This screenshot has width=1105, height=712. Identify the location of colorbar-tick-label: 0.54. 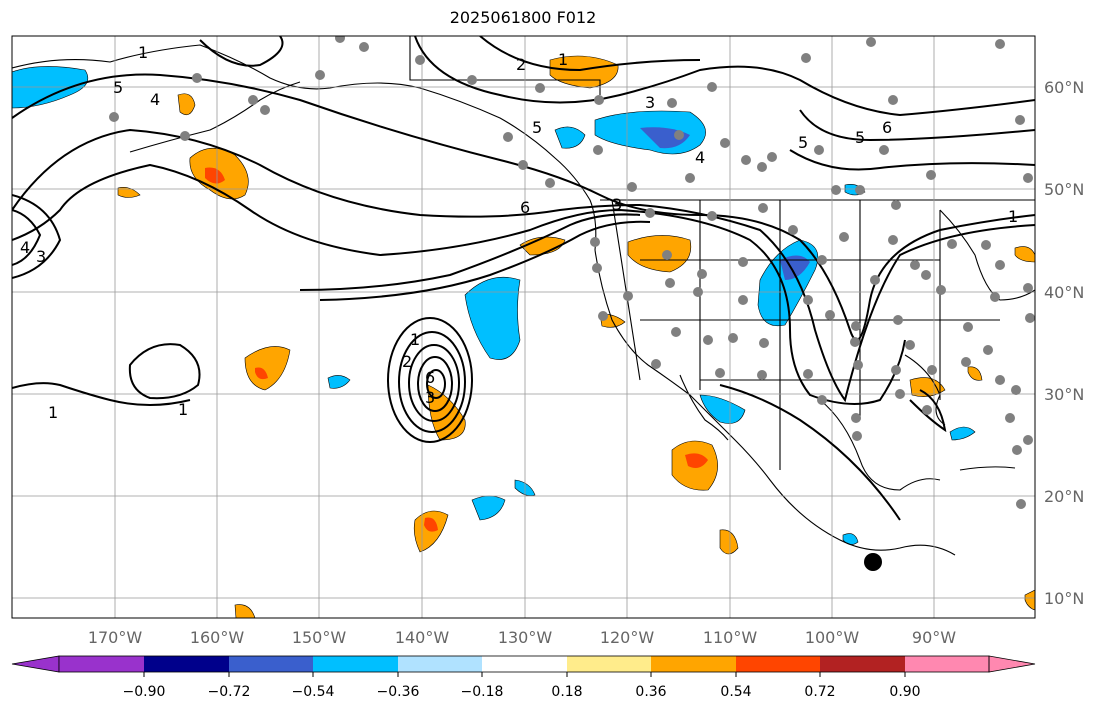
(735, 692).